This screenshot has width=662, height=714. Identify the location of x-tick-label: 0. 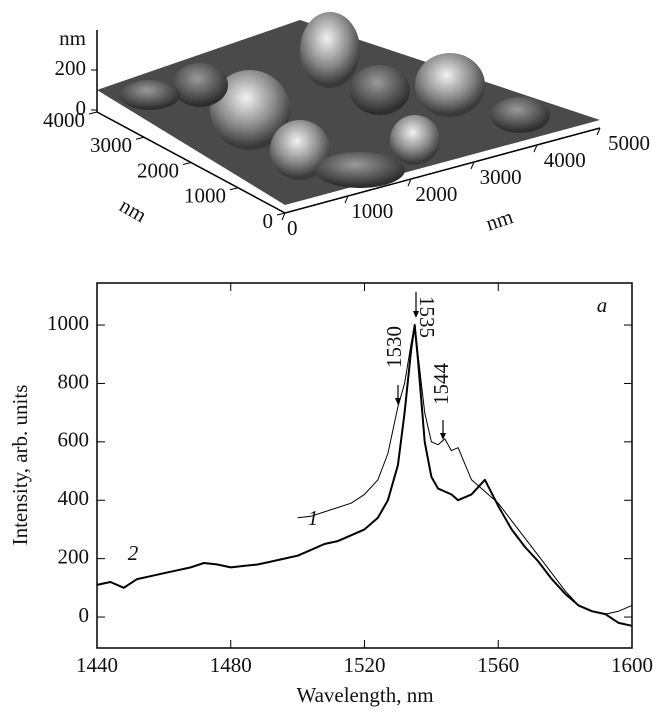
(292, 228).